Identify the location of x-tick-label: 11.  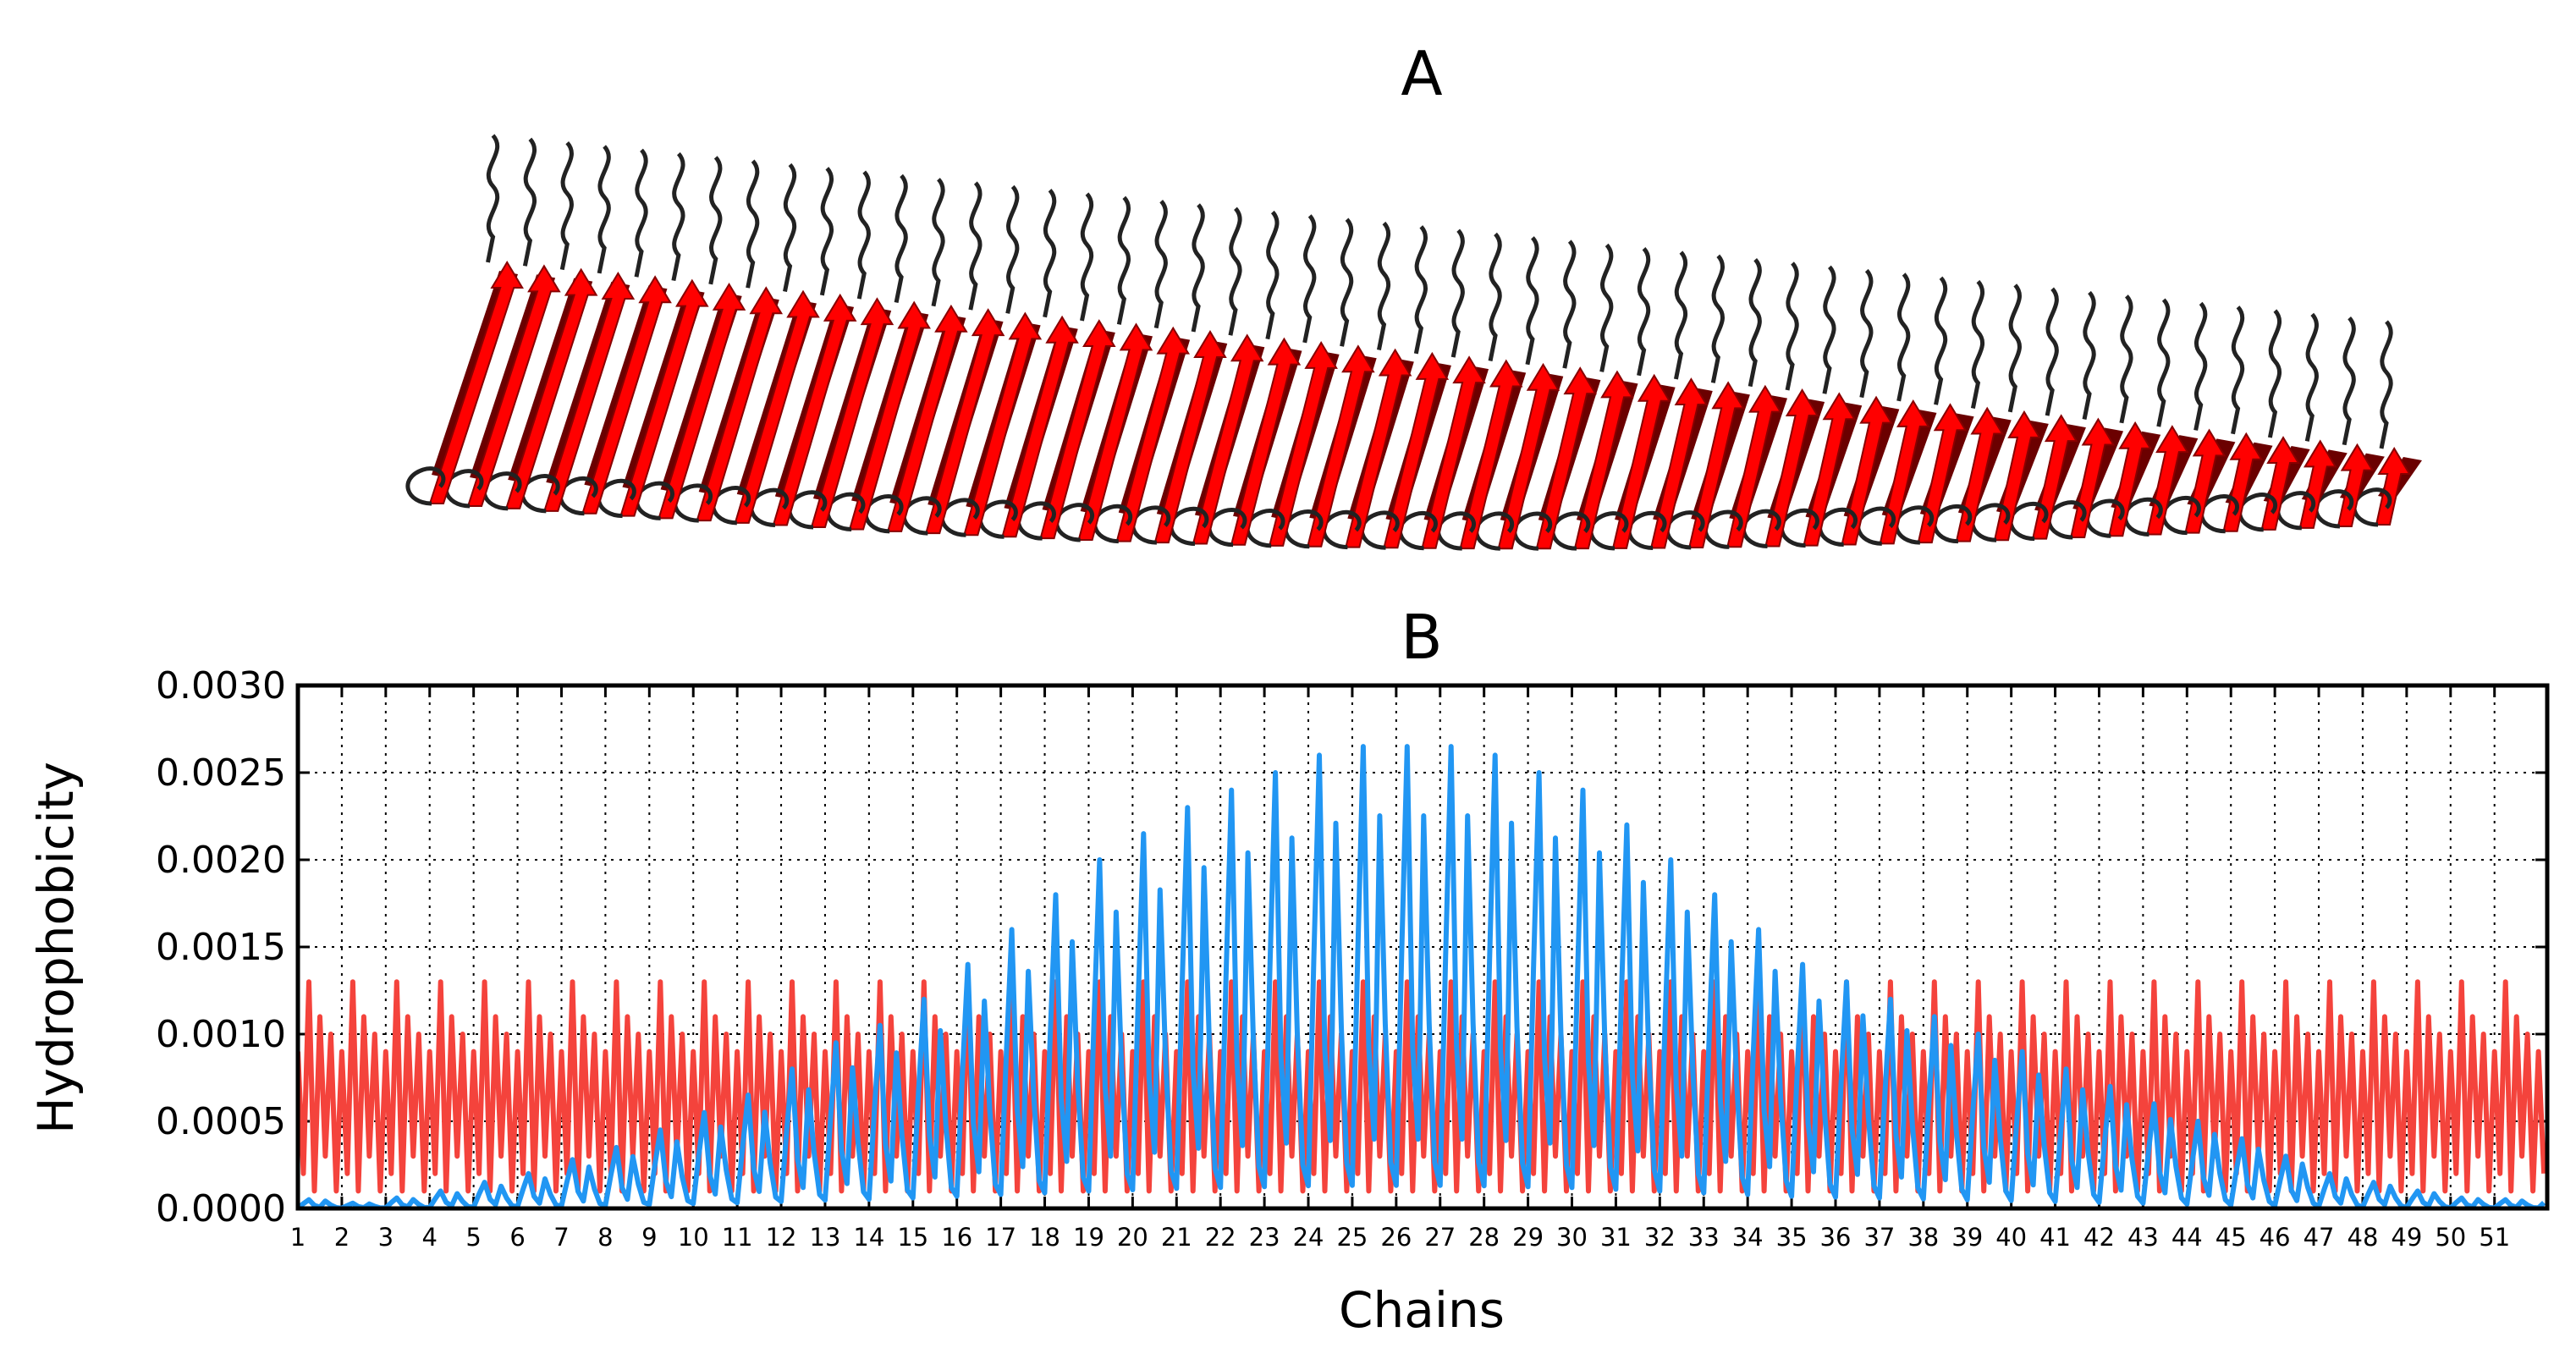
(737, 1237).